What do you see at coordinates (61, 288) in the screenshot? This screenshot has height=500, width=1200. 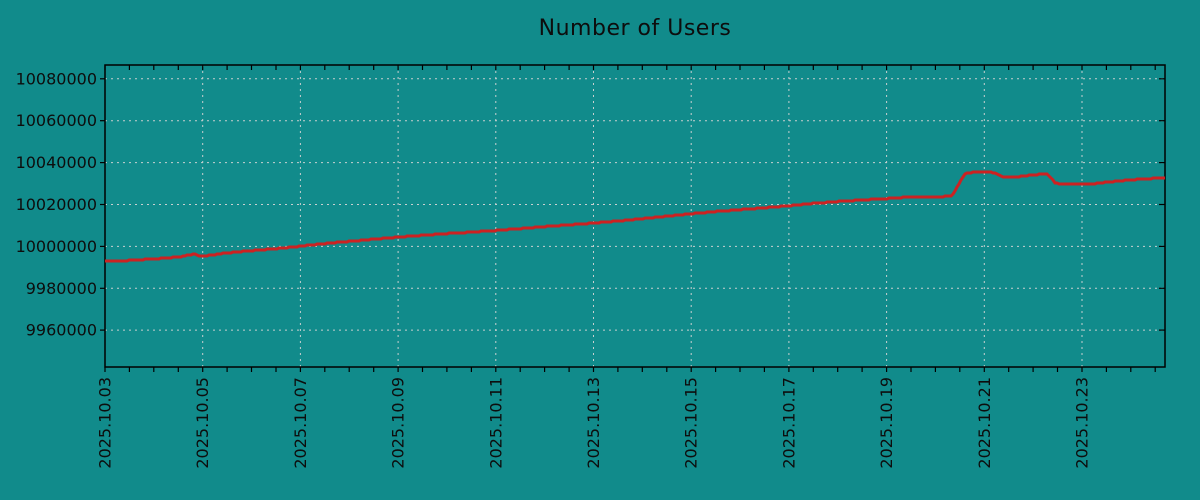 I see `y-tick-label: 9980000` at bounding box center [61, 288].